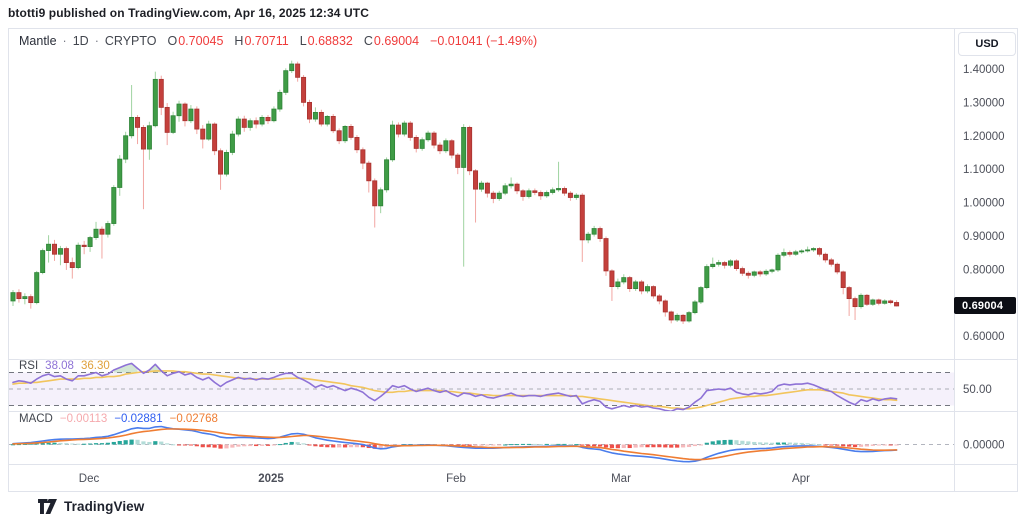 Image resolution: width=1024 pixels, height=528 pixels. Describe the element at coordinates (89, 479) in the screenshot. I see `time-tick-label: Dec` at that location.